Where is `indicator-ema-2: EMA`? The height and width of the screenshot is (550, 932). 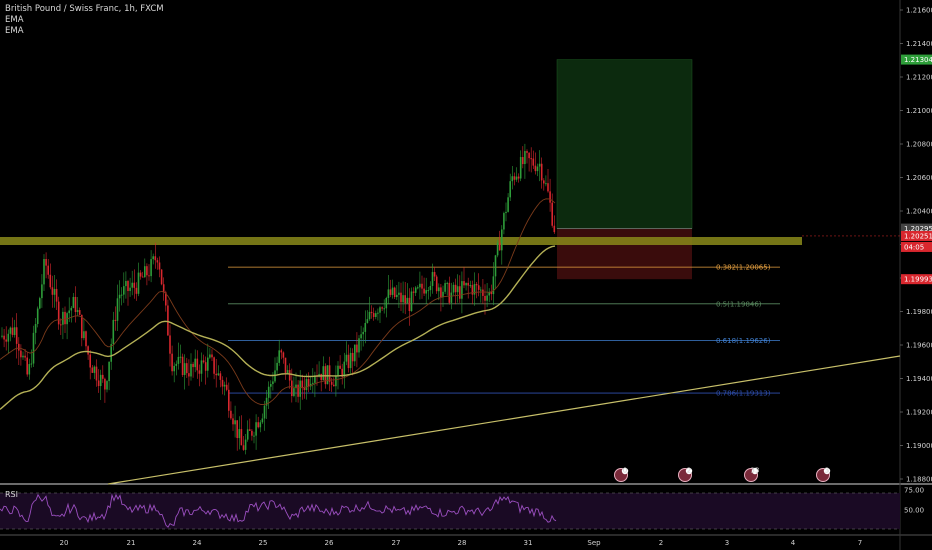
indicator-ema-2: EMA is located at coordinates (14, 31).